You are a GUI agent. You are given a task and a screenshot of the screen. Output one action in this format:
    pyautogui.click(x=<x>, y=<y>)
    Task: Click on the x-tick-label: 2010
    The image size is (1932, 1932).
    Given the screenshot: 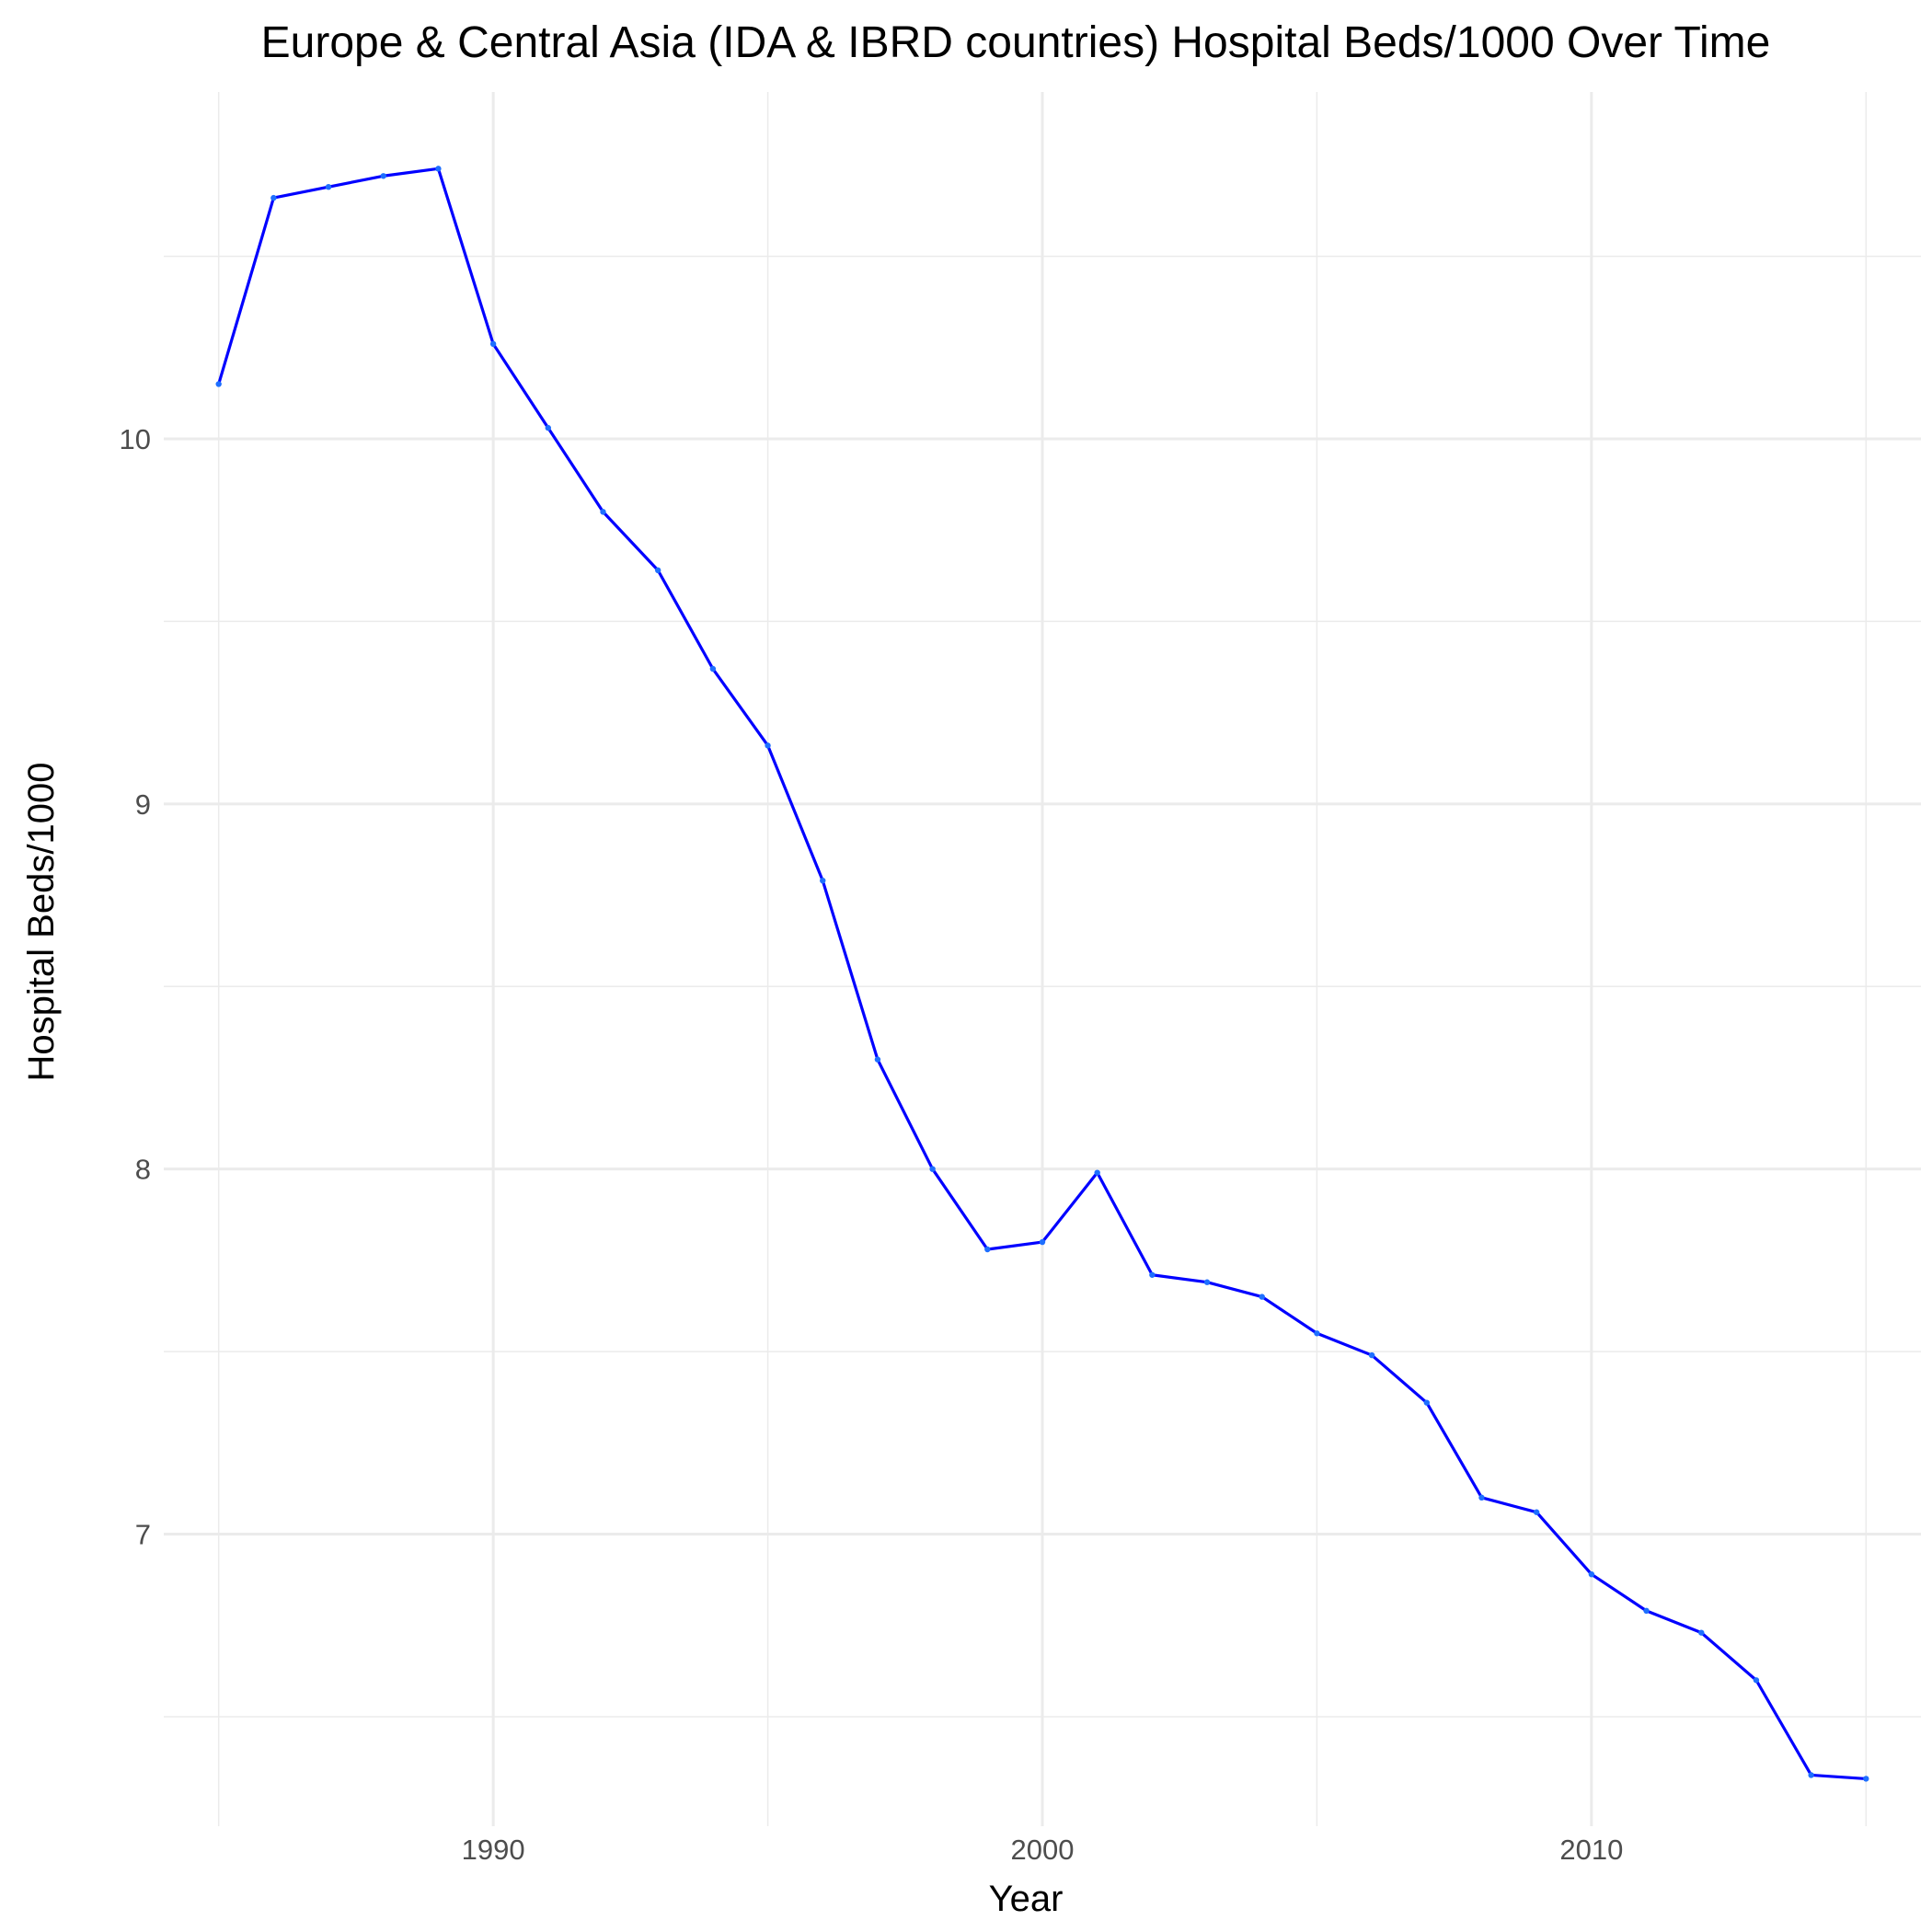 What is the action you would take?
    pyautogui.click(x=1591, y=1850)
    